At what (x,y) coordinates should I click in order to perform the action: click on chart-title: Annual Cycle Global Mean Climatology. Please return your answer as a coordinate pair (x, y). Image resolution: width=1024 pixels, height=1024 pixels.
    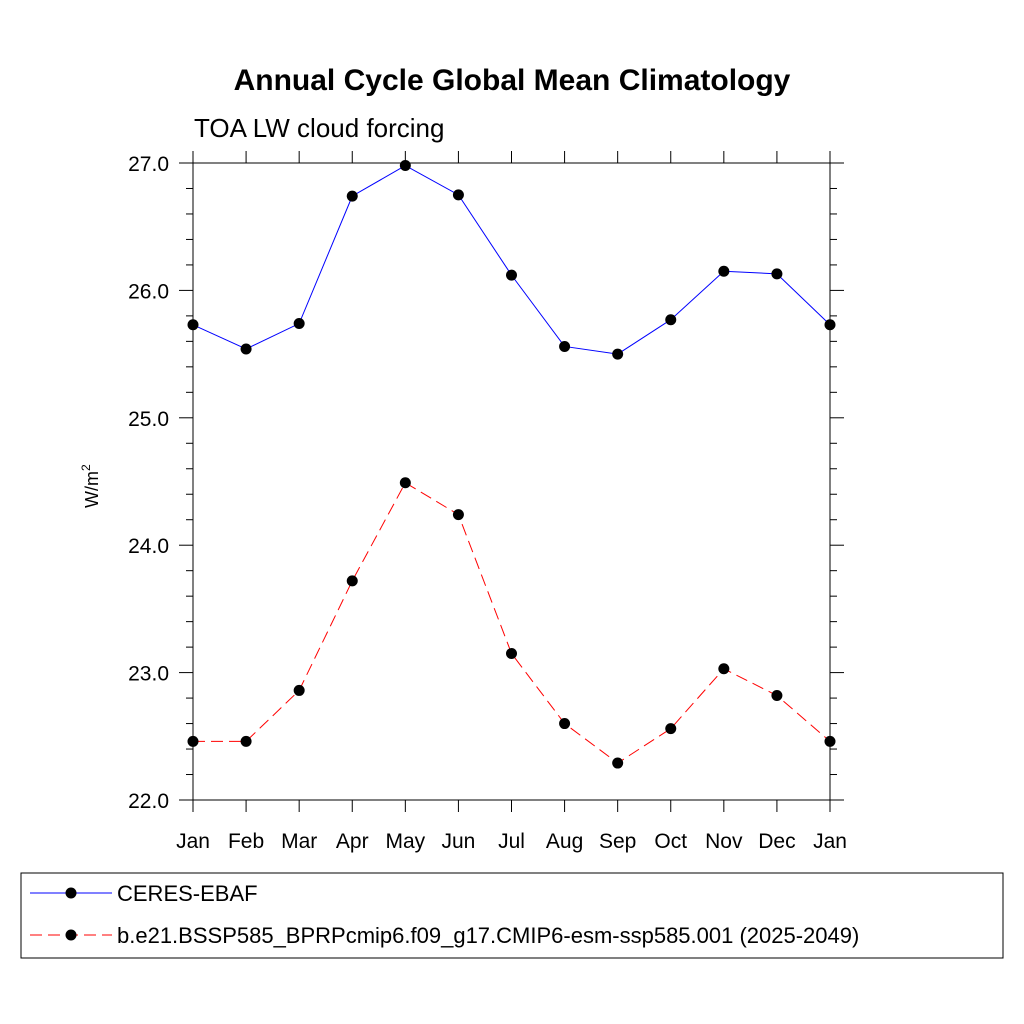
    Looking at the image, I should click on (512, 80).